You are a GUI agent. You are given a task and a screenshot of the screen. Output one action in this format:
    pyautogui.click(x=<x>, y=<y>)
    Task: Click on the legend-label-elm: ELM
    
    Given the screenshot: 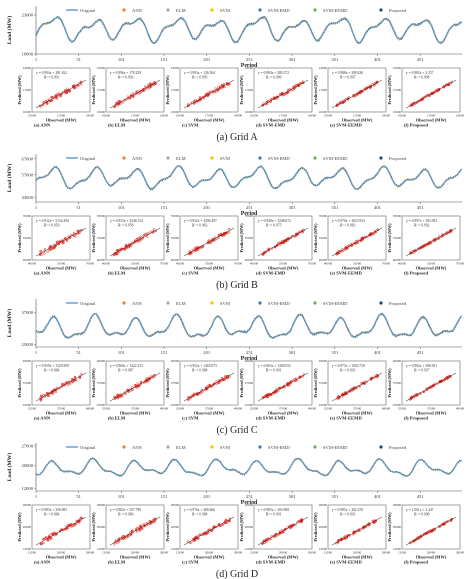 What is the action you would take?
    pyautogui.click(x=181, y=10)
    